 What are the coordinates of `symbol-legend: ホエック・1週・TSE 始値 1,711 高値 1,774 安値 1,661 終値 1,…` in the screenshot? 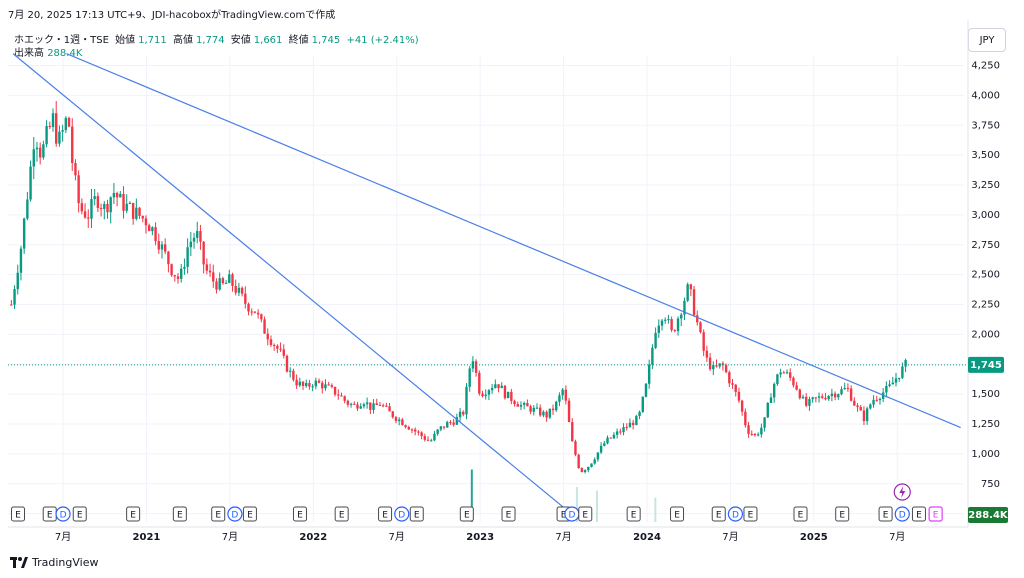 It's located at (218, 38).